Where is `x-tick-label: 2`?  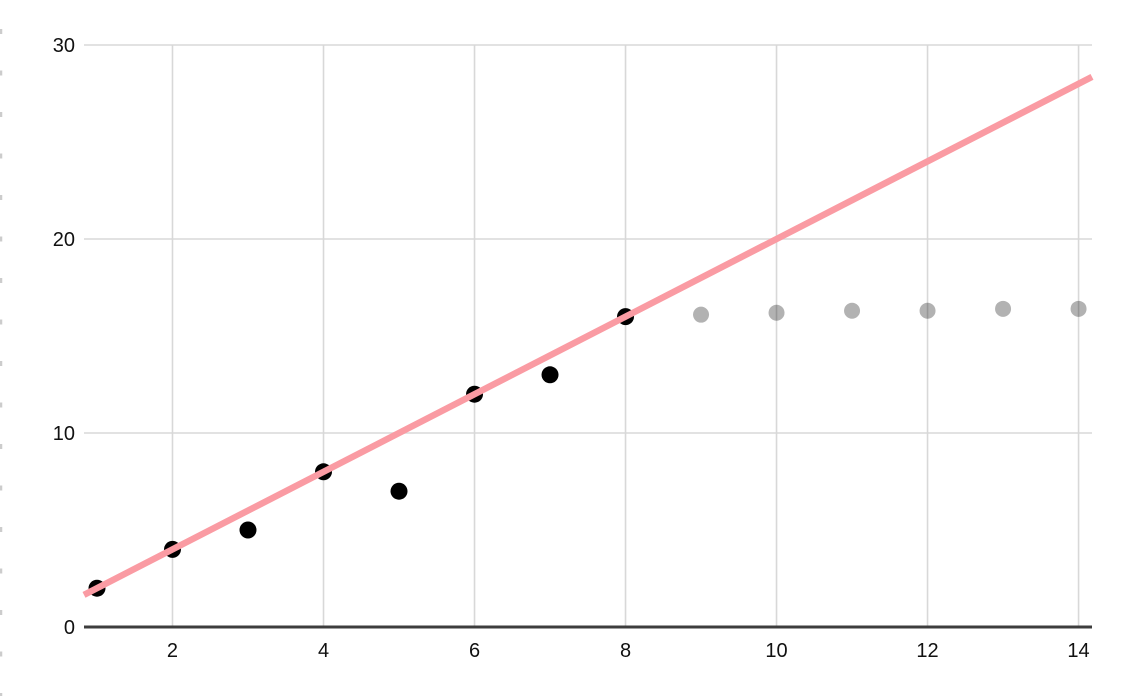 x-tick-label: 2 is located at coordinates (172, 651).